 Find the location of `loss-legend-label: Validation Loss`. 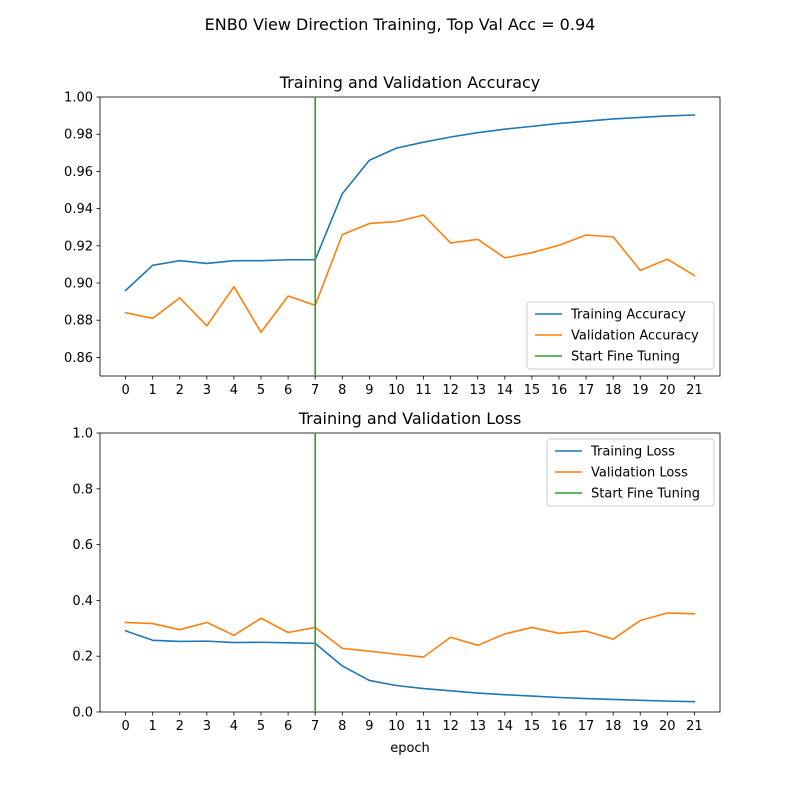

loss-legend-label: Validation Loss is located at coordinates (639, 473).